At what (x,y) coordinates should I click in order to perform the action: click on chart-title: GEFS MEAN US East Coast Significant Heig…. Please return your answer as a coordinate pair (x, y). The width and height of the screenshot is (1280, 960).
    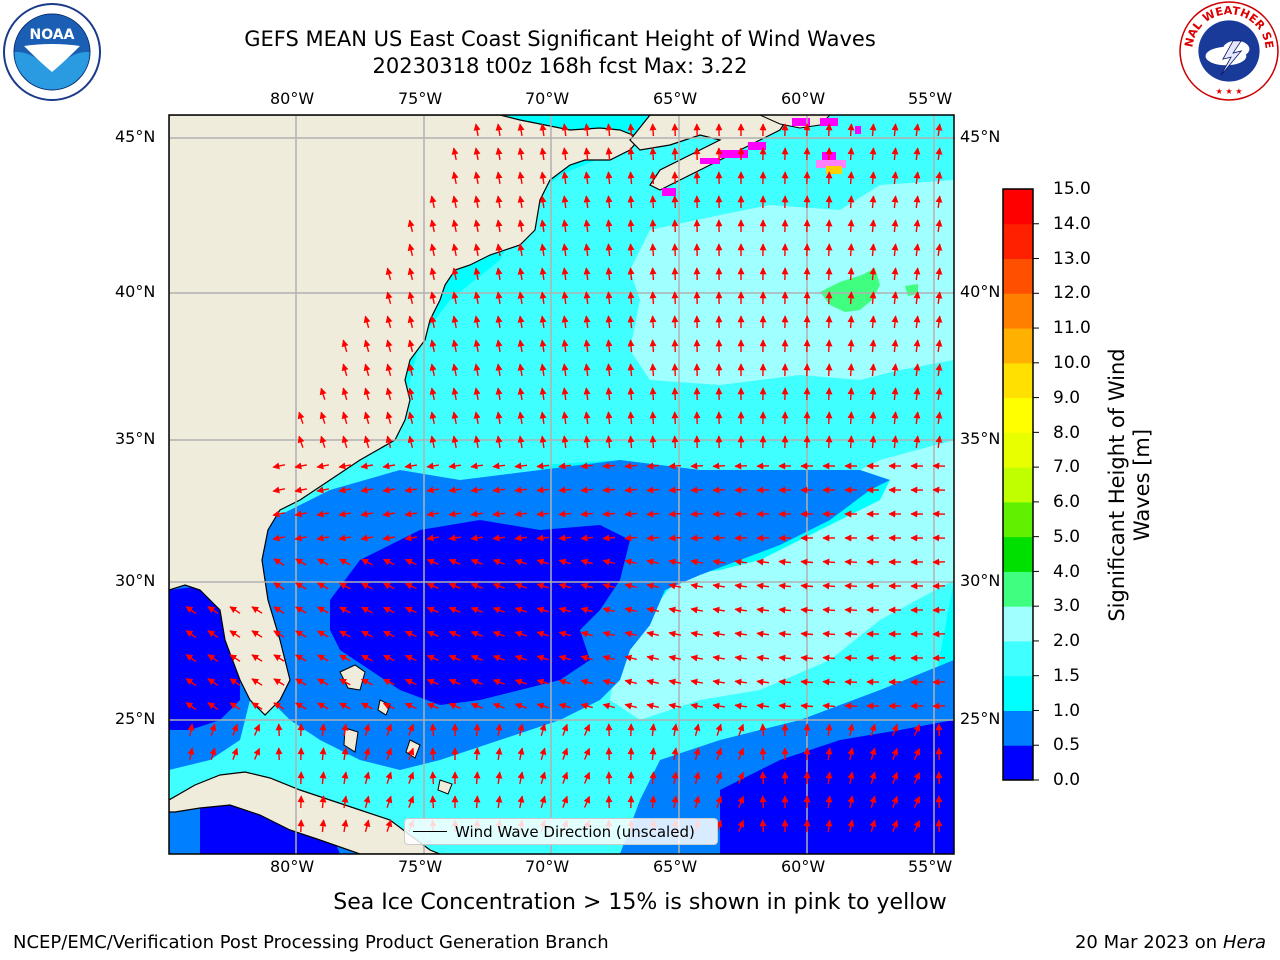
    Looking at the image, I should click on (560, 39).